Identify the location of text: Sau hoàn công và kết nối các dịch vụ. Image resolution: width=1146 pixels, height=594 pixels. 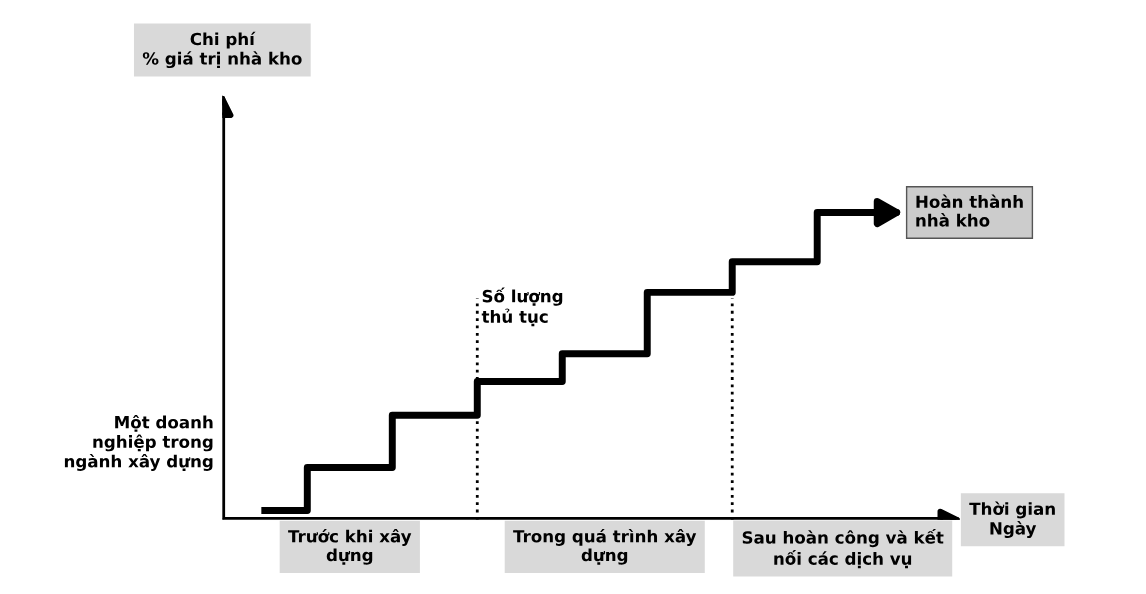
(843, 548).